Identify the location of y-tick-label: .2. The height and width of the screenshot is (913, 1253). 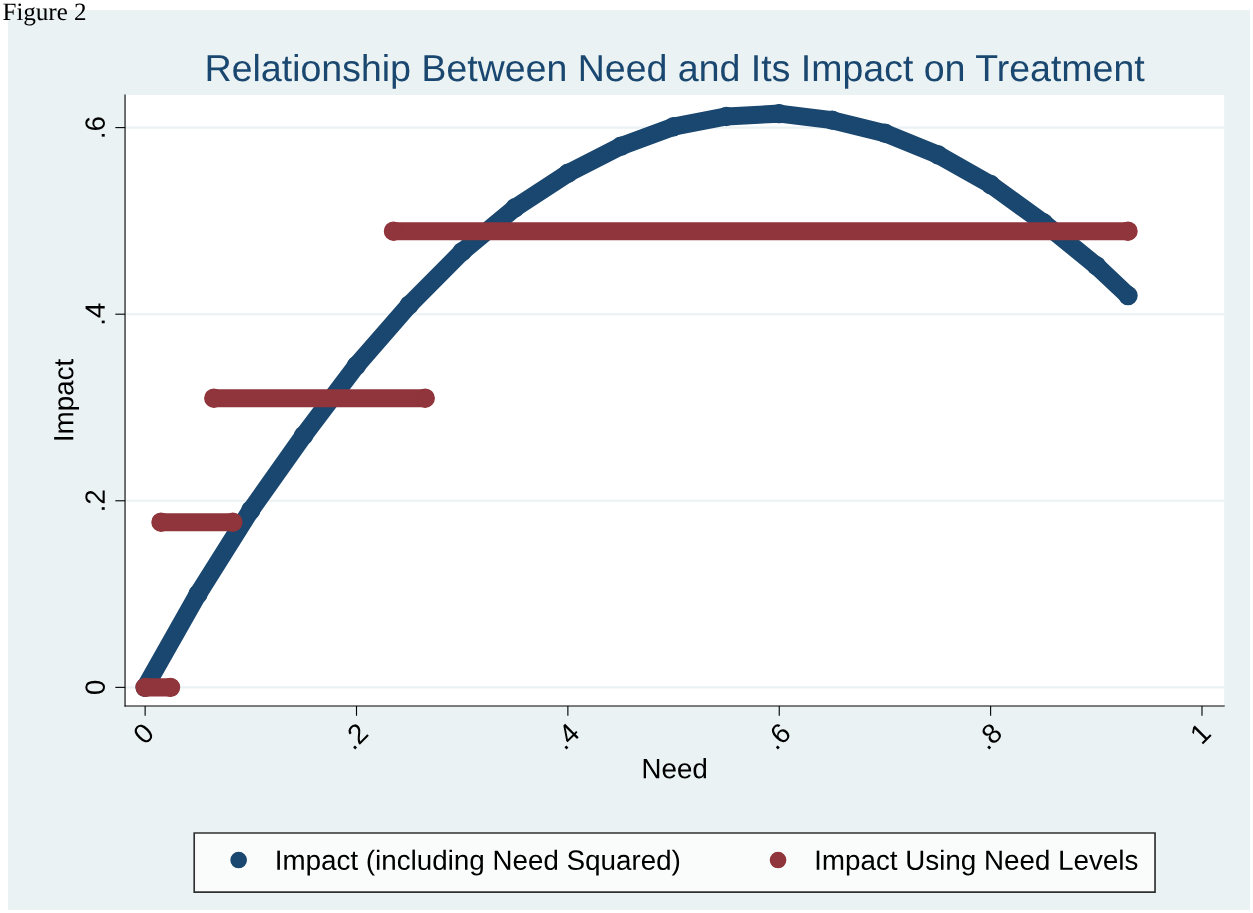
(95, 500).